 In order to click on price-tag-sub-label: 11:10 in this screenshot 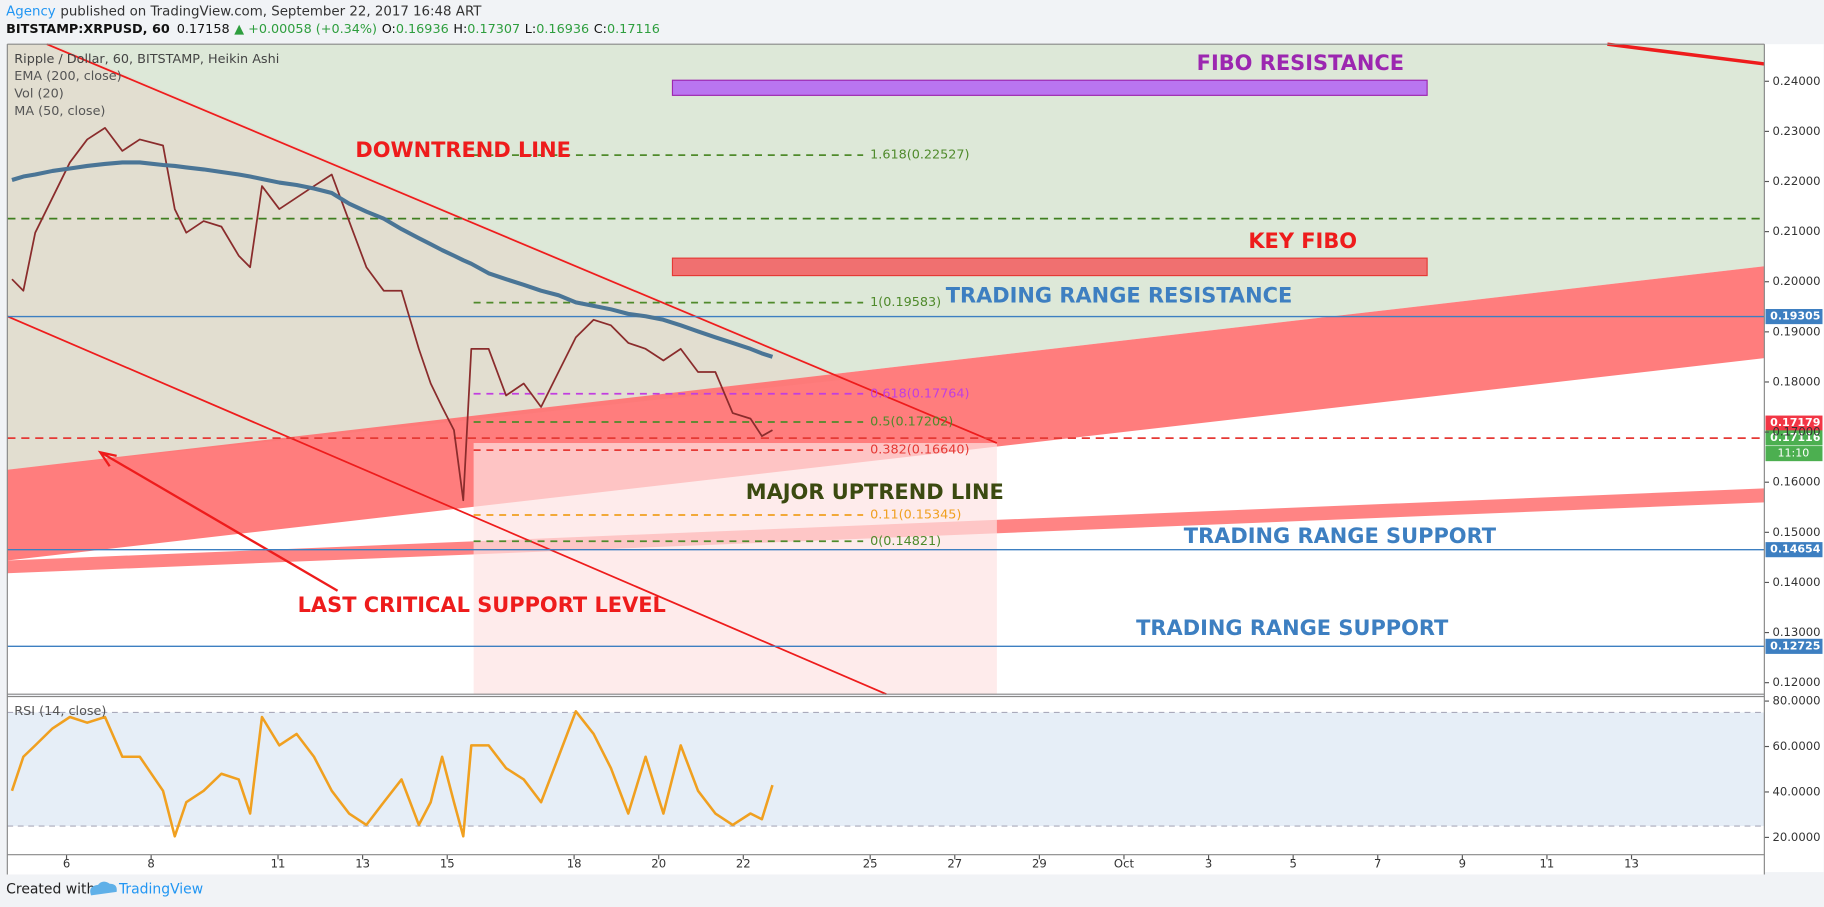, I will do `click(1794, 453)`.